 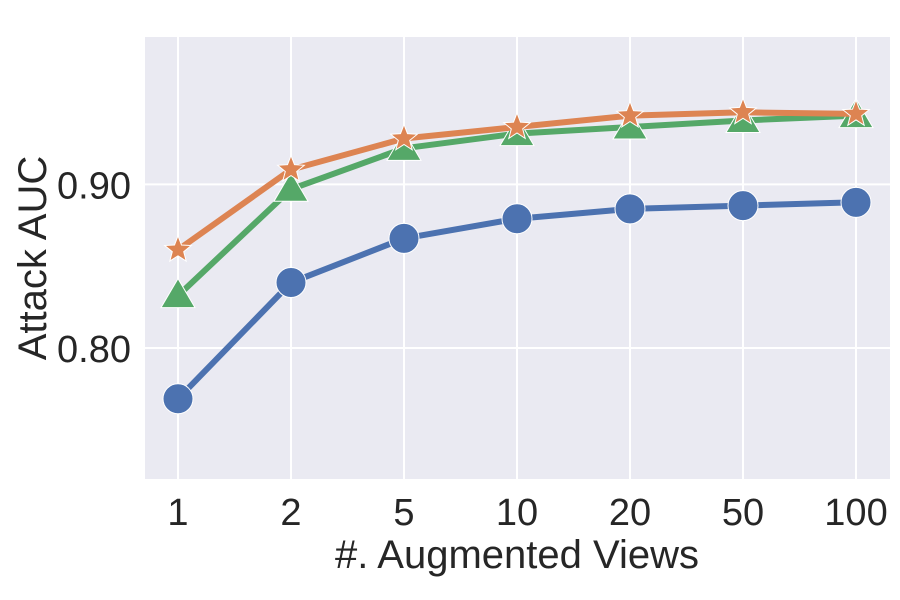 I want to click on y-tick-label: 0.80, so click(x=94, y=350).